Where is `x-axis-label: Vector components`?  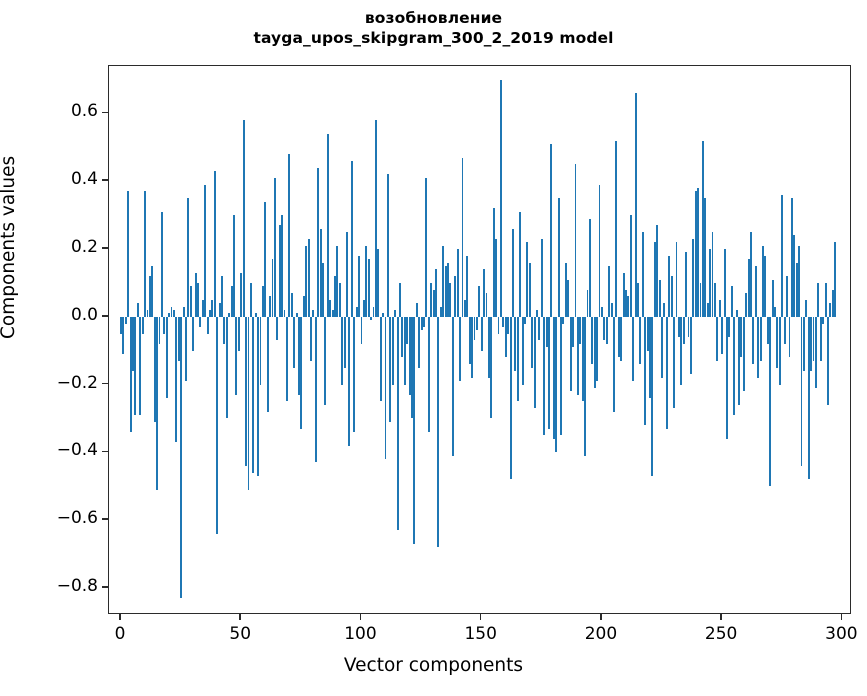 x-axis-label: Vector components is located at coordinates (433, 665).